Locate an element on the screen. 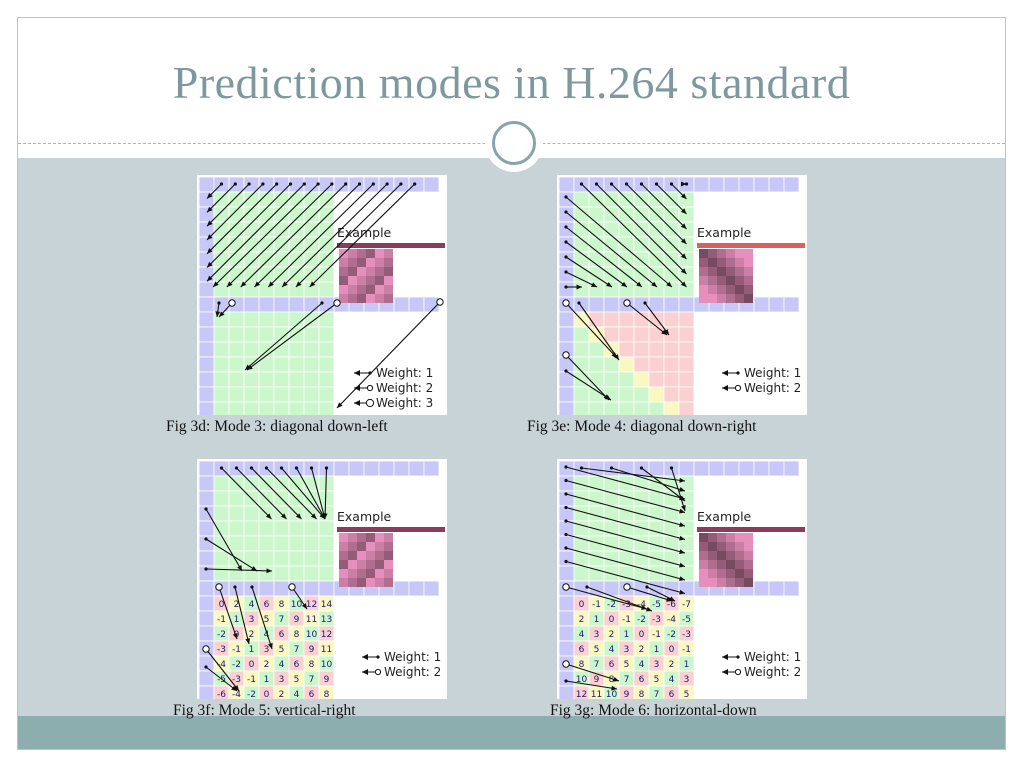 The height and width of the screenshot is (768, 1024). figure-3d-mode3-diagram: Example Weight: 1 Weight: 2 Weight: 3 is located at coordinates (322, 295).